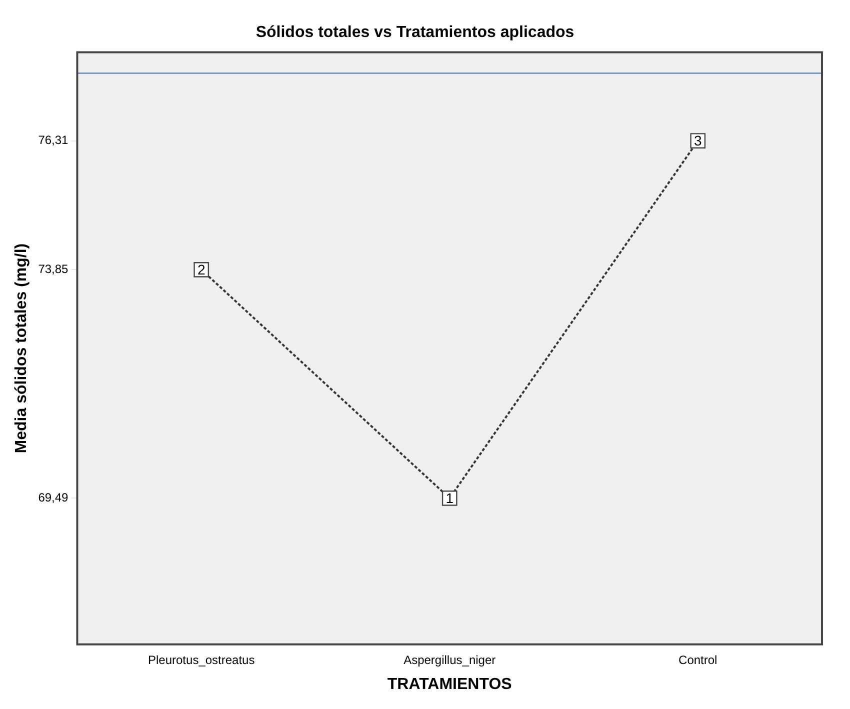 The width and height of the screenshot is (850, 709). I want to click on y-tick-label: 76,31, so click(53, 140).